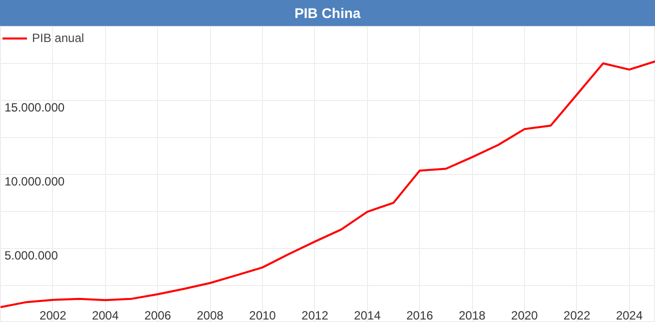 The width and height of the screenshot is (655, 324). What do you see at coordinates (34, 107) in the screenshot?
I see `y-tick-label: 15.000.000` at bounding box center [34, 107].